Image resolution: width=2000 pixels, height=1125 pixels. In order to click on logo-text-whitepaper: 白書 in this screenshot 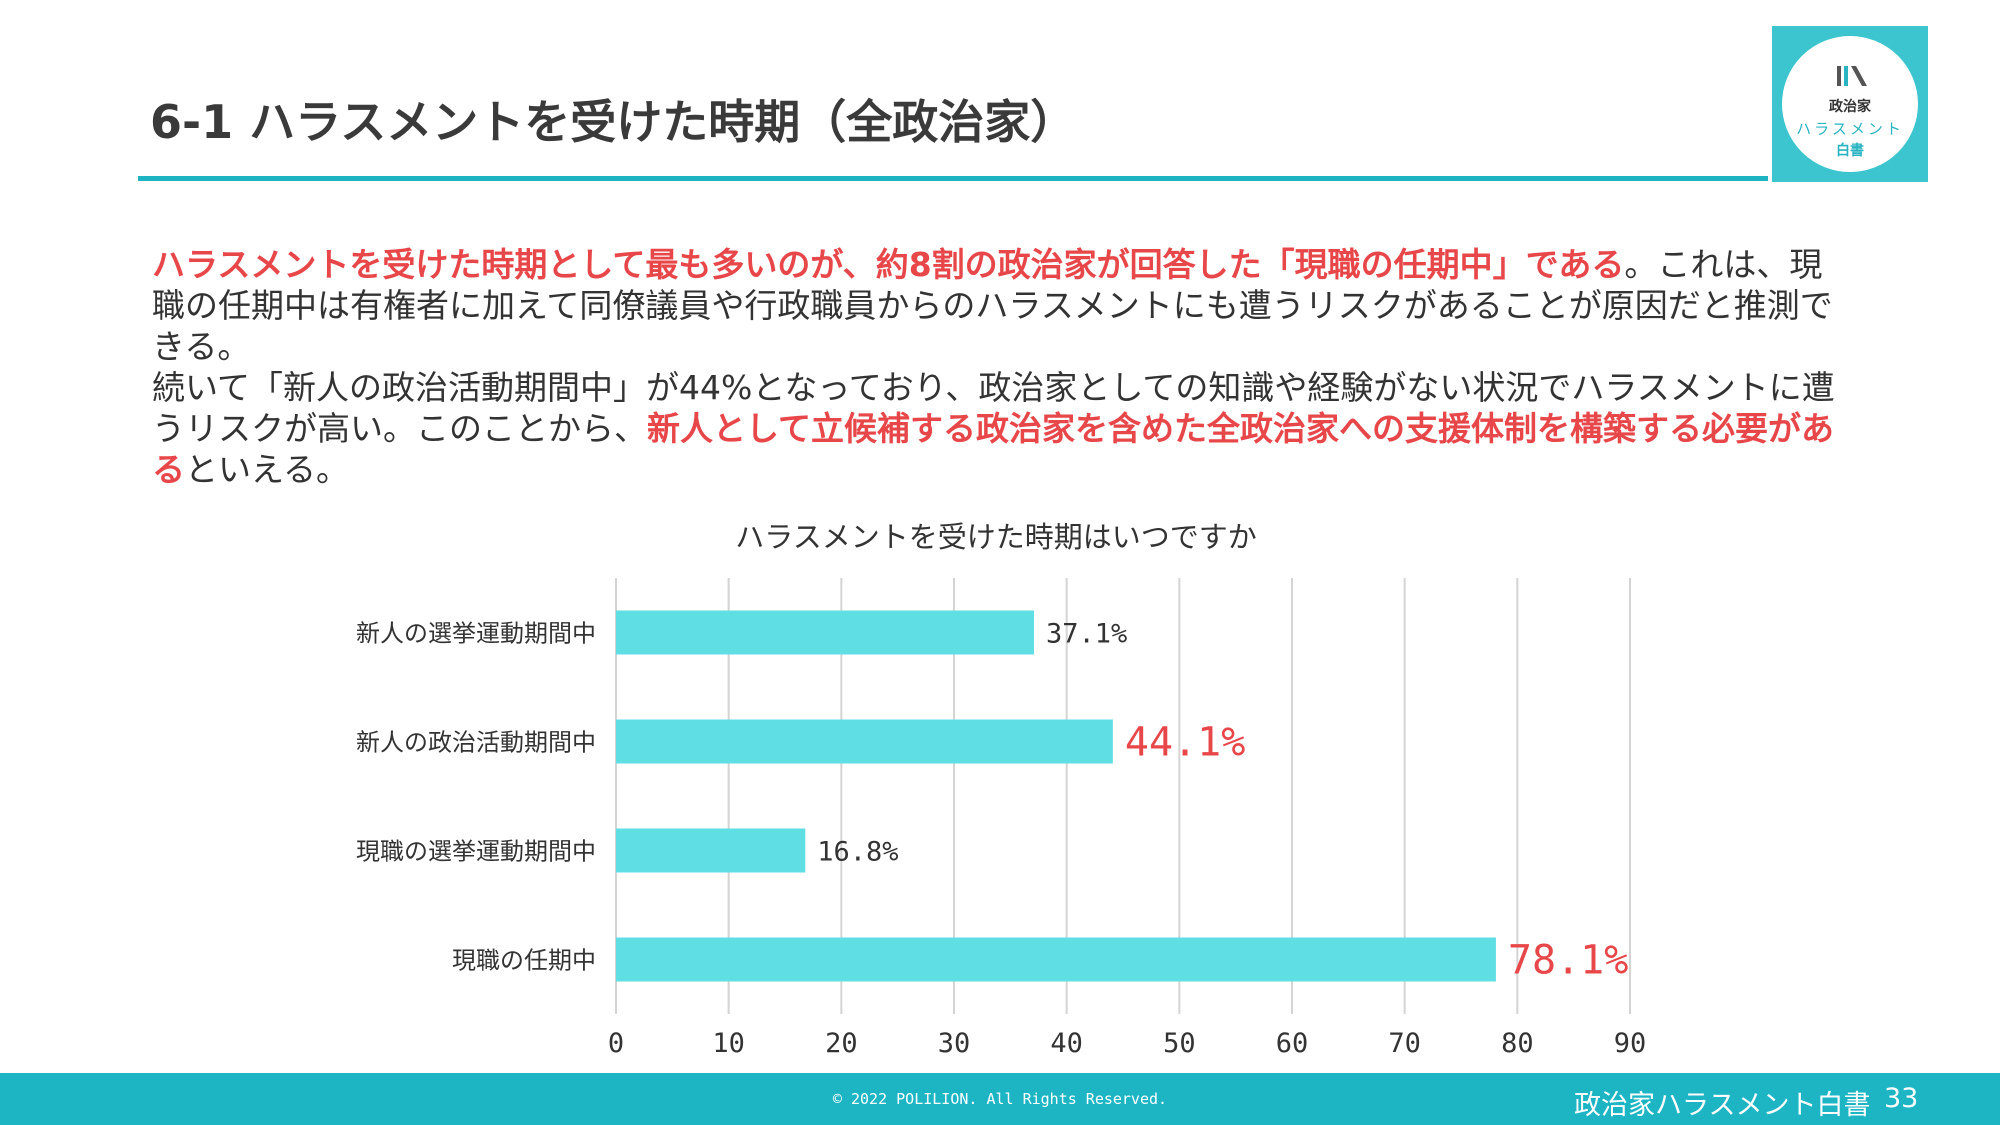, I will do `click(1850, 151)`.